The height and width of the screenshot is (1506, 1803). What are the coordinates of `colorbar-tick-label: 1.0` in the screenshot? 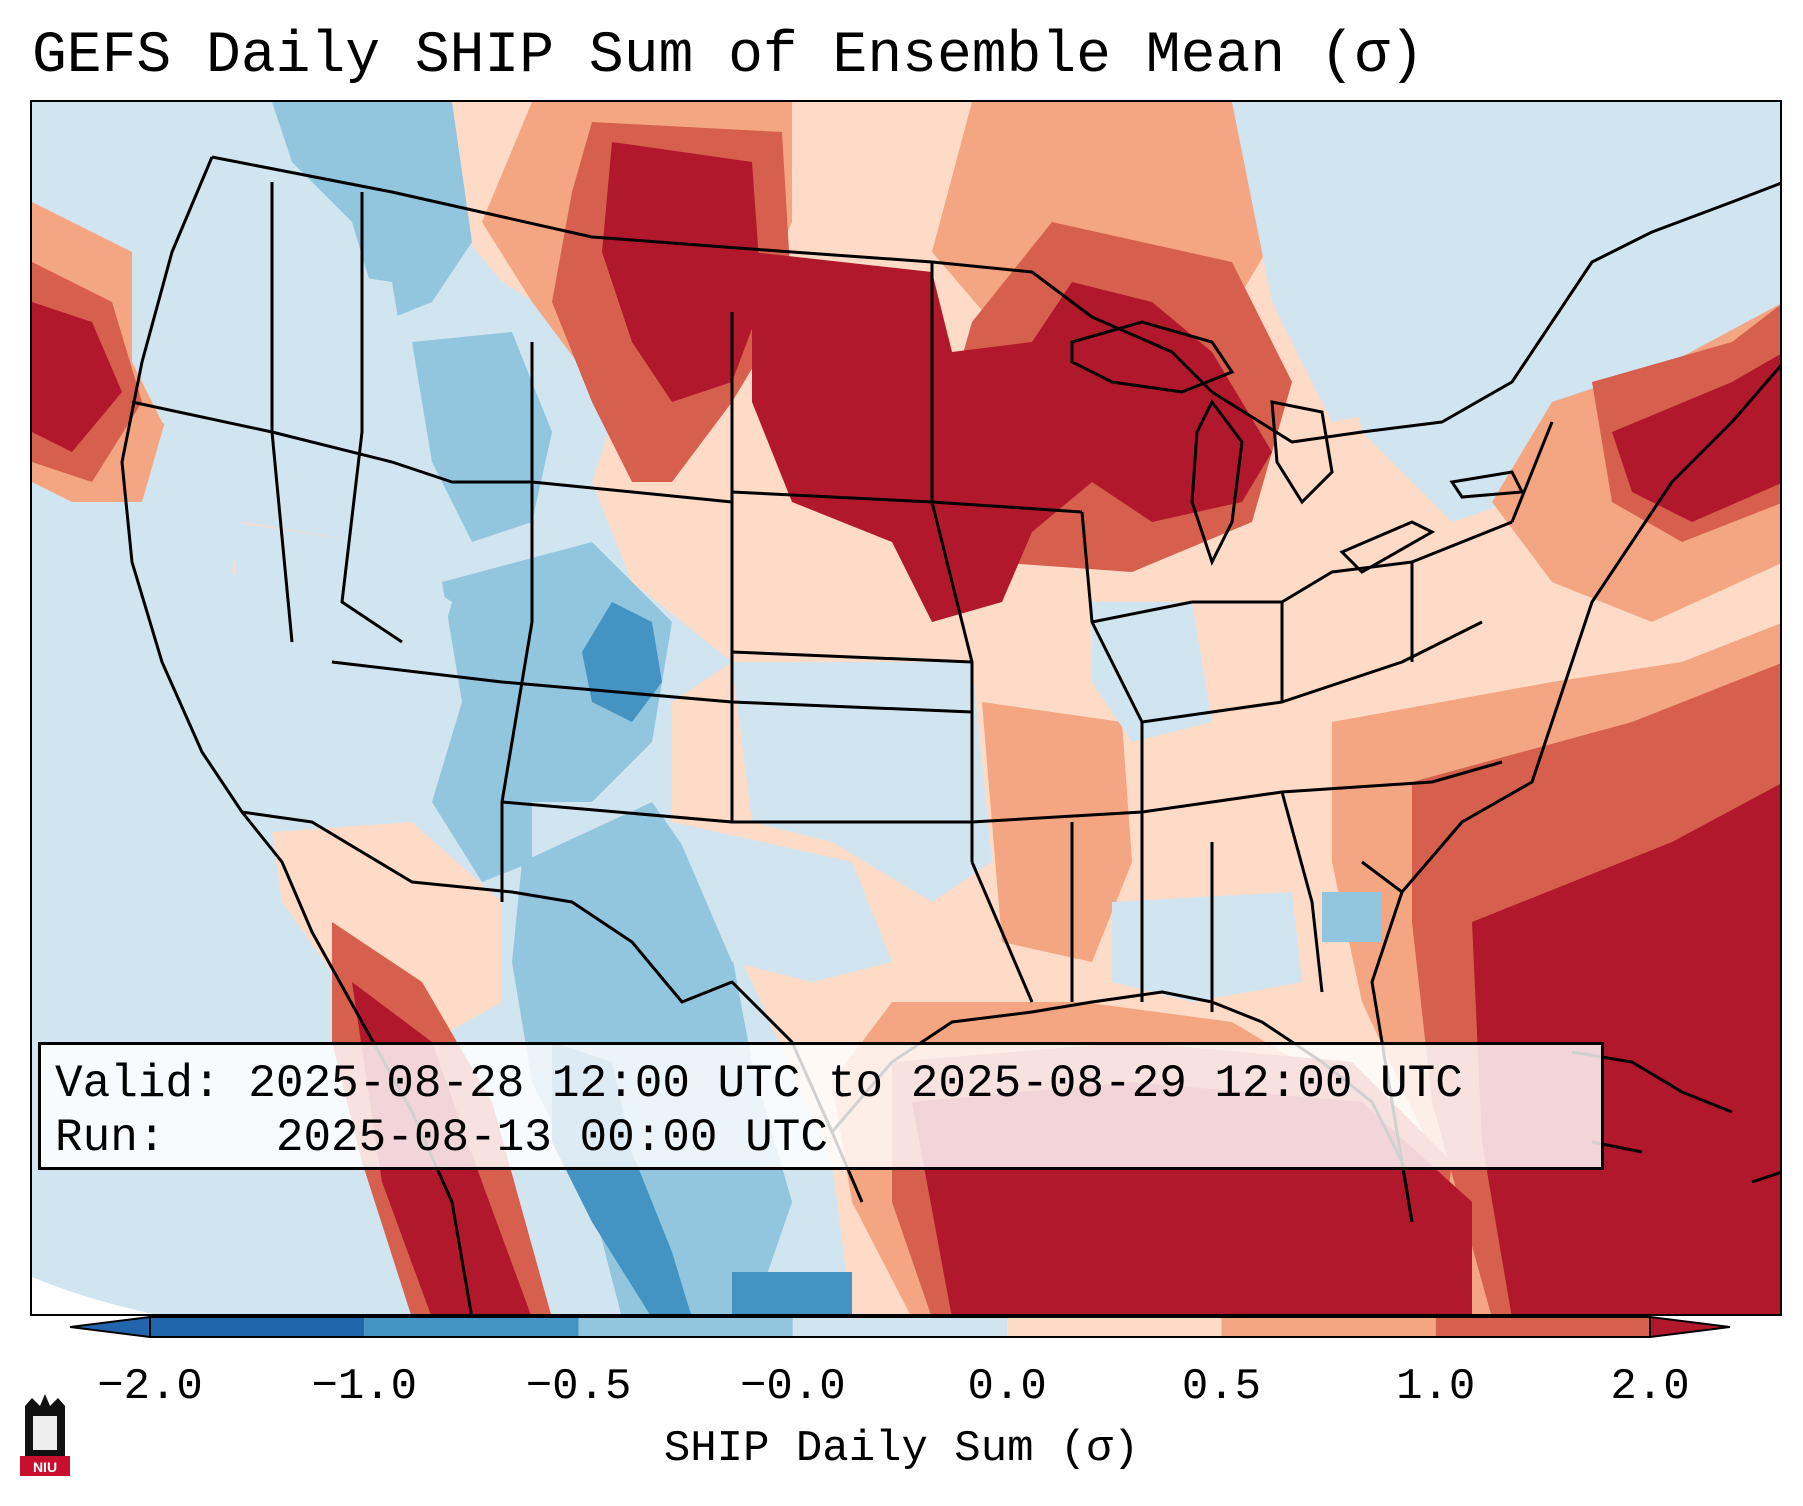 It's located at (1436, 1387).